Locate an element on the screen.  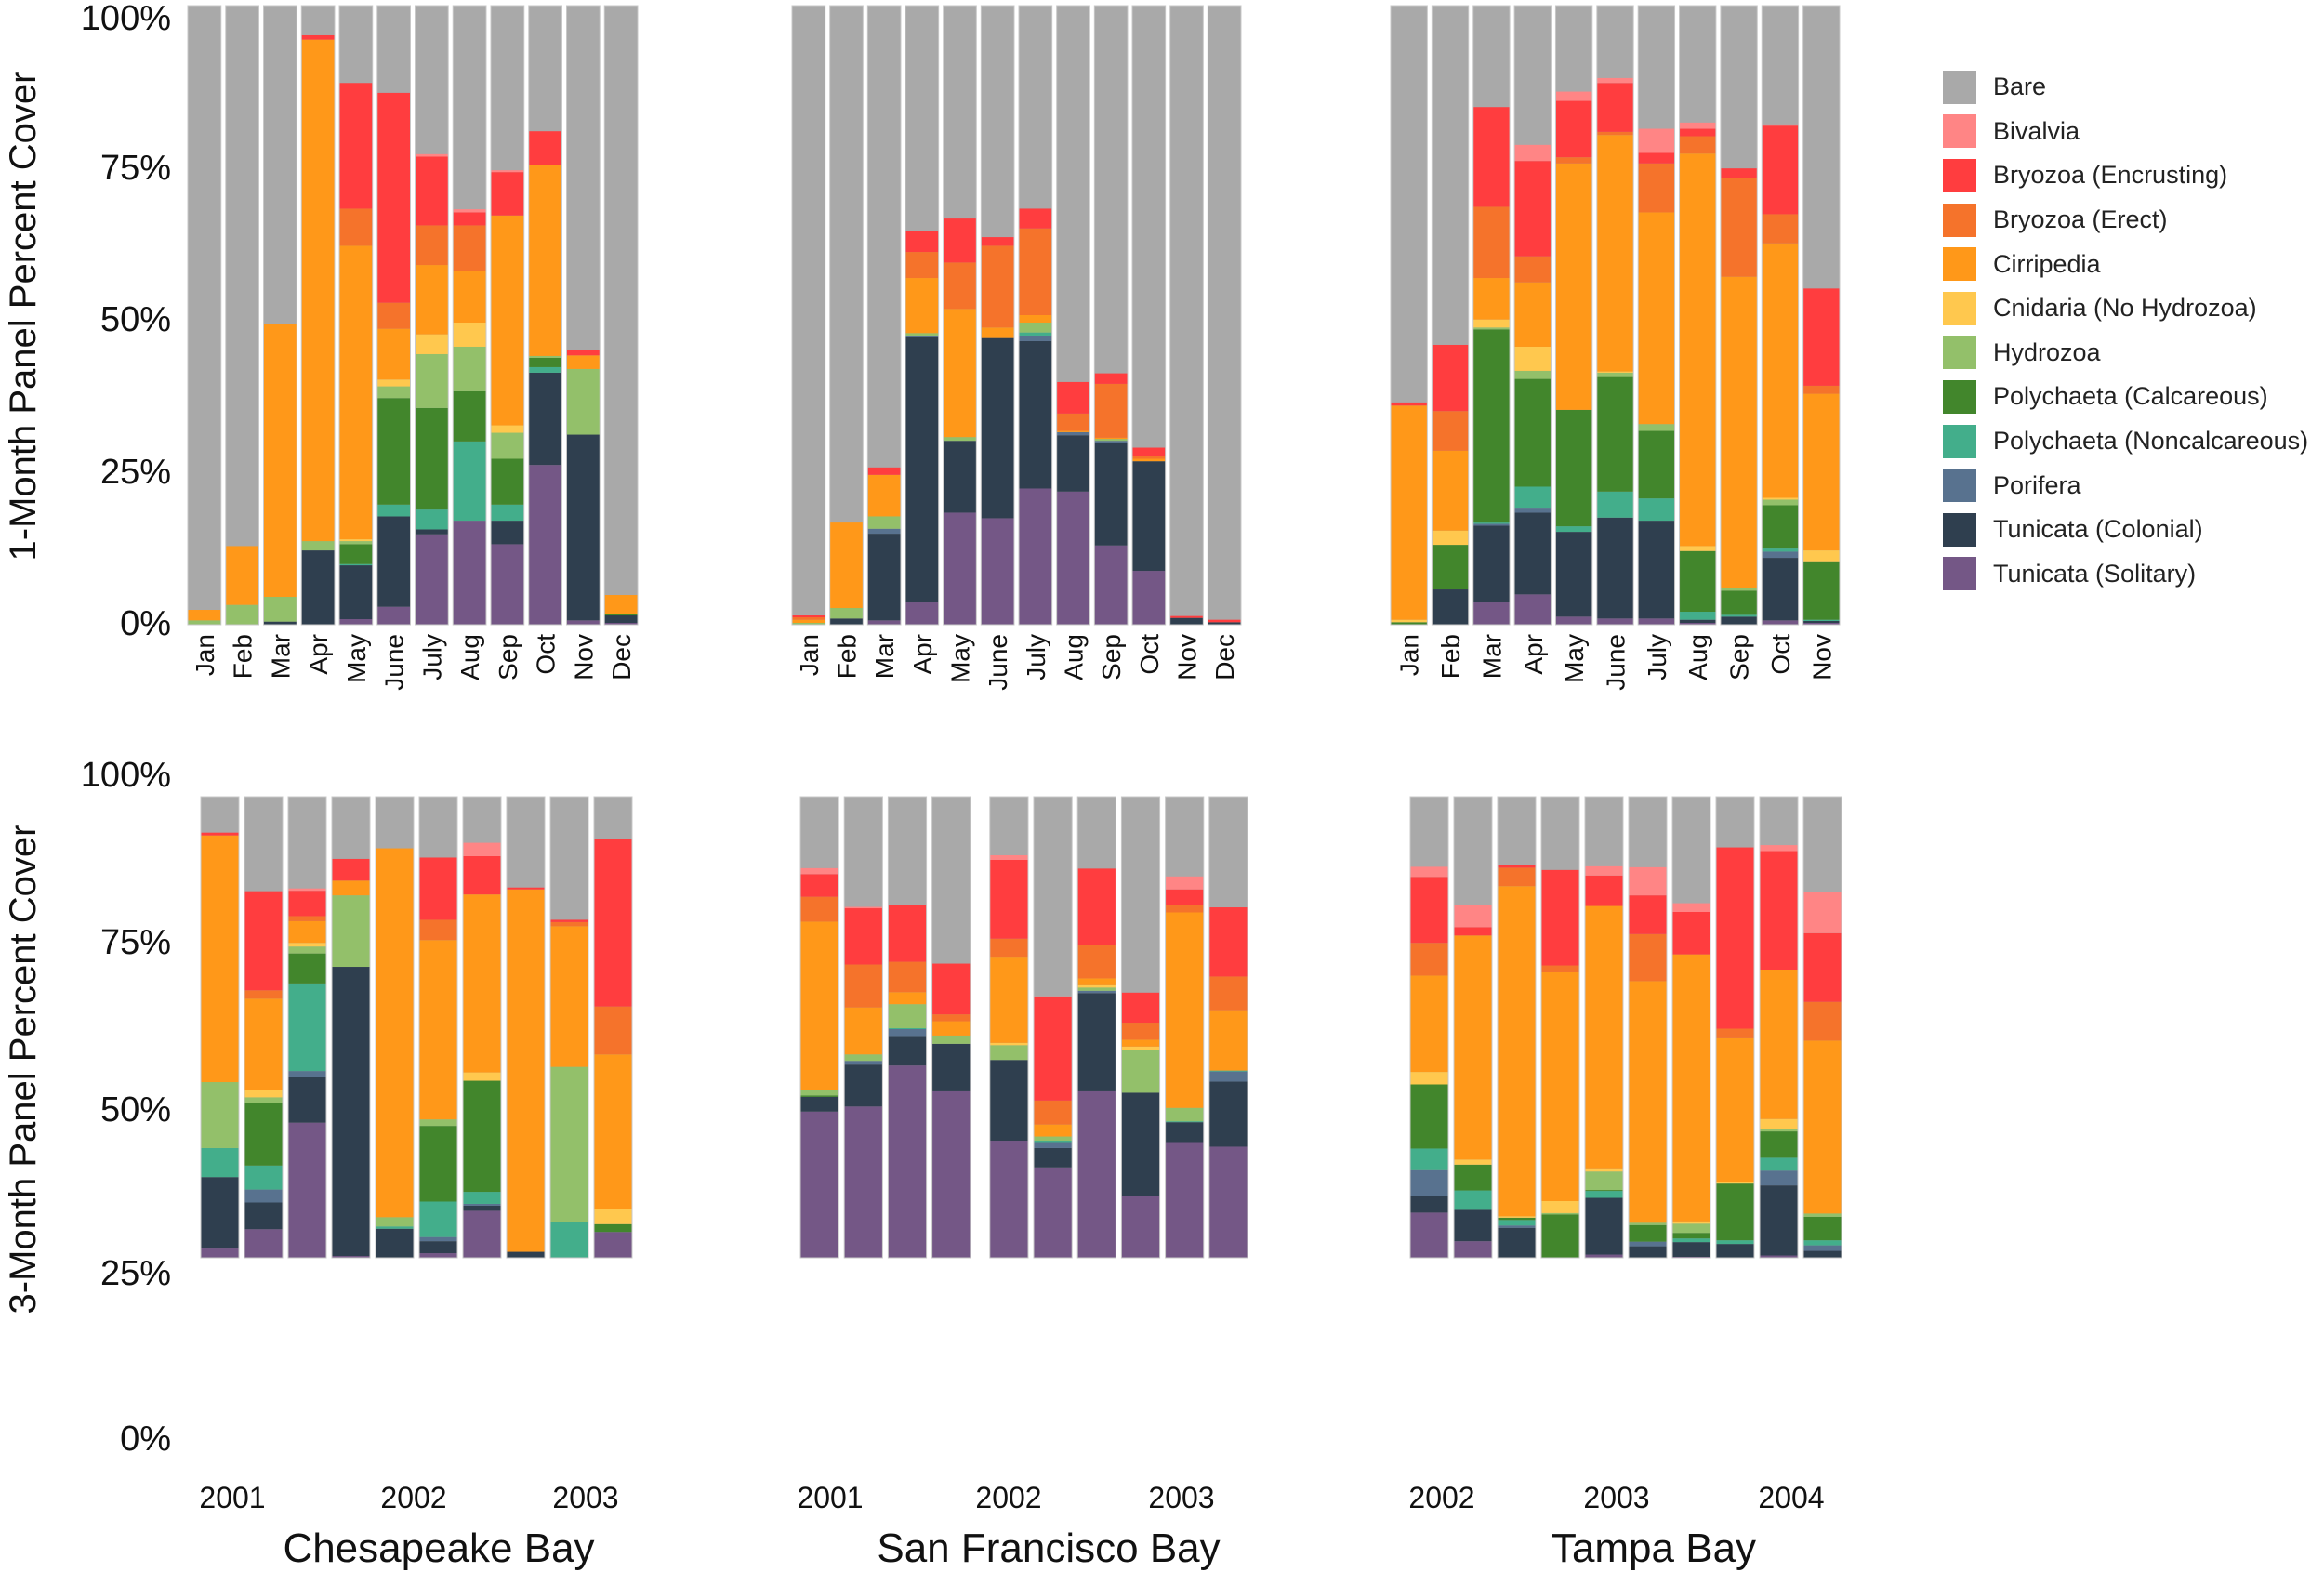
site-label: Chesapeake Bay is located at coordinates (438, 1548).